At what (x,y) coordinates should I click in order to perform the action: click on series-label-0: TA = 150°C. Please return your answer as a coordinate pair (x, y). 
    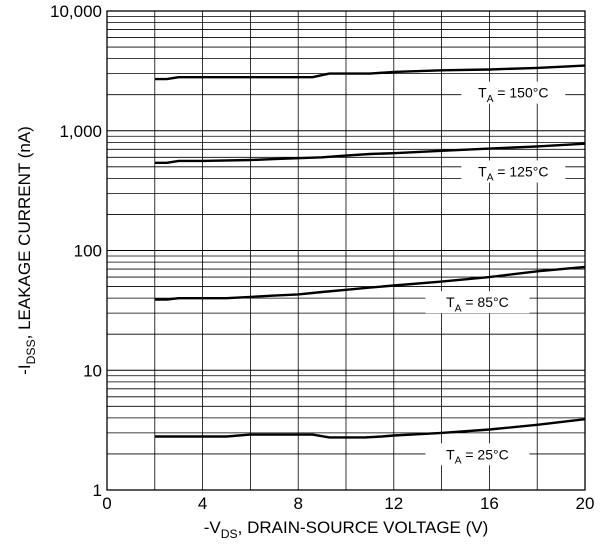
    Looking at the image, I should click on (513, 95).